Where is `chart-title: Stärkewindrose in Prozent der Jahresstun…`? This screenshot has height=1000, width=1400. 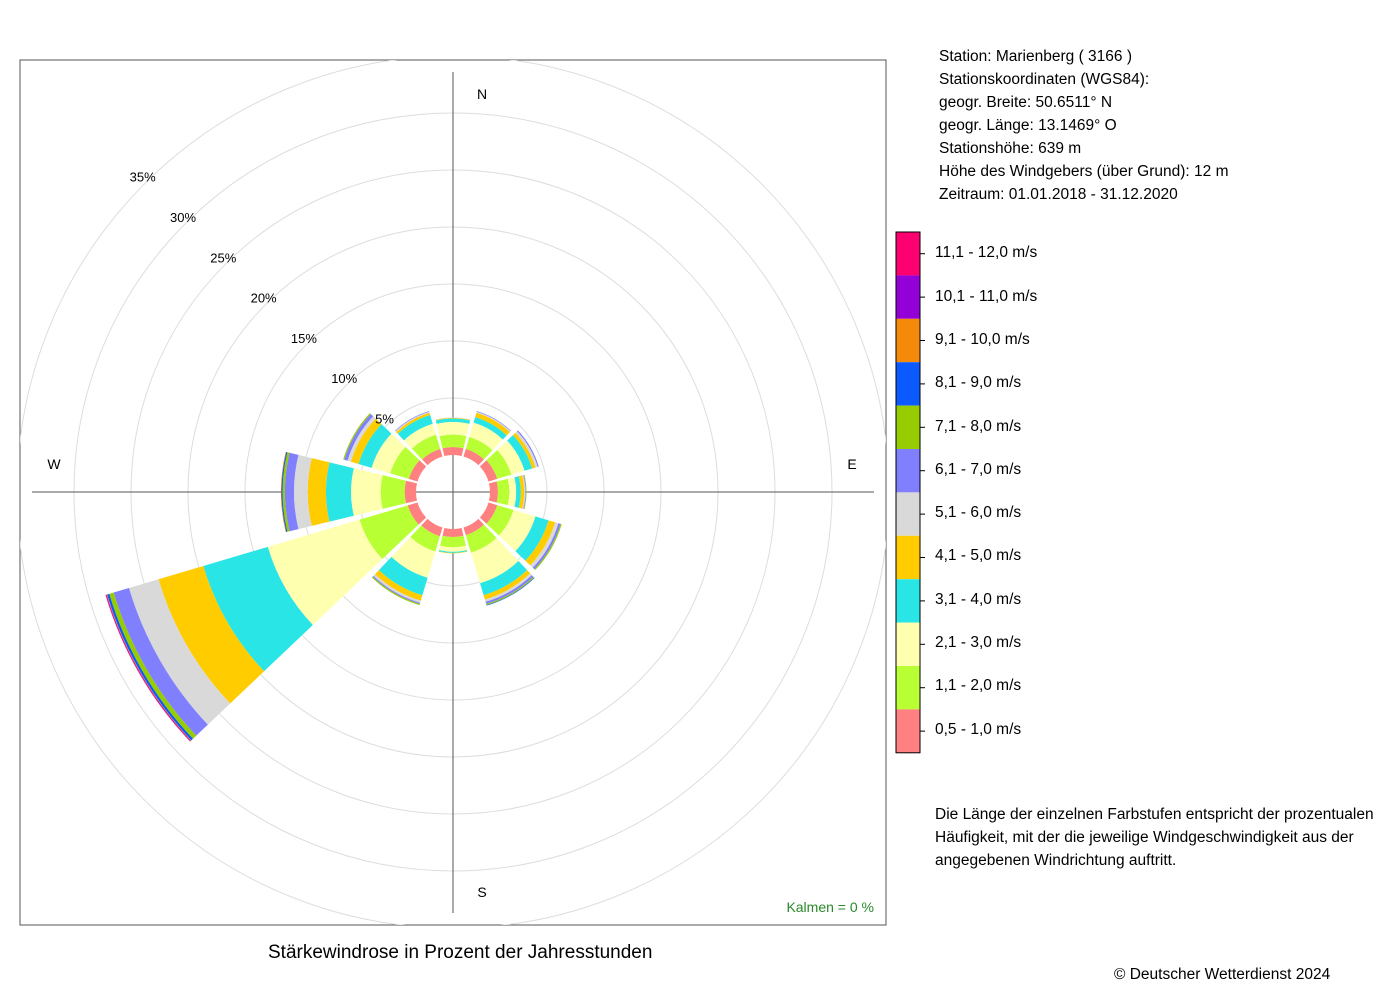 chart-title: Stärkewindrose in Prozent der Jahresstun… is located at coordinates (460, 952).